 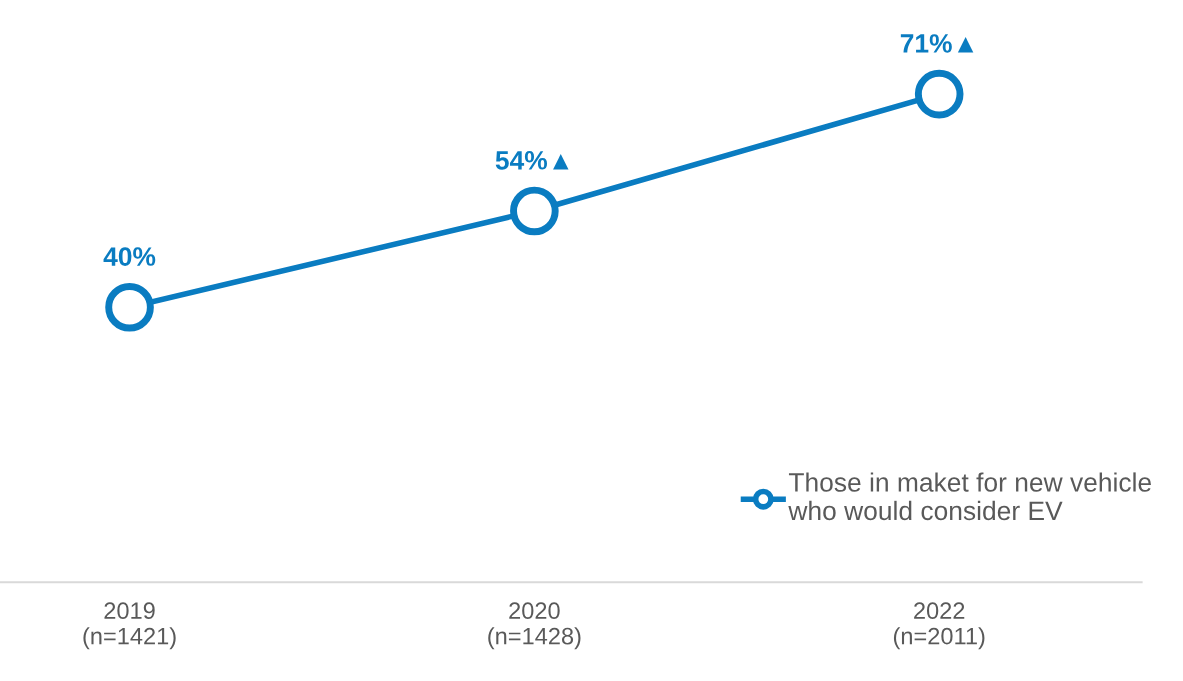 What do you see at coordinates (532, 160) in the screenshot?
I see `data-label: 54%▲` at bounding box center [532, 160].